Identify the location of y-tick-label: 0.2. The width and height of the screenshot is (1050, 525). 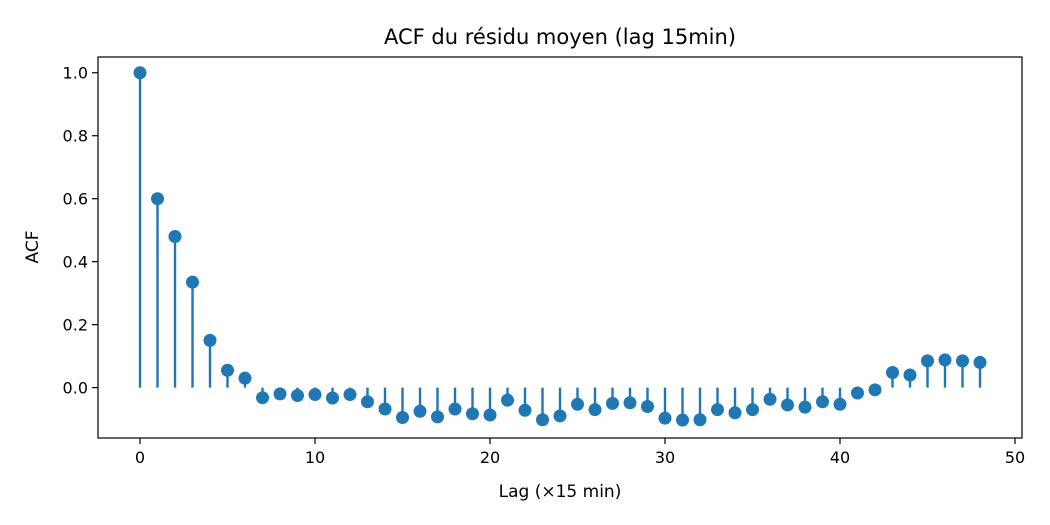
(75, 325).